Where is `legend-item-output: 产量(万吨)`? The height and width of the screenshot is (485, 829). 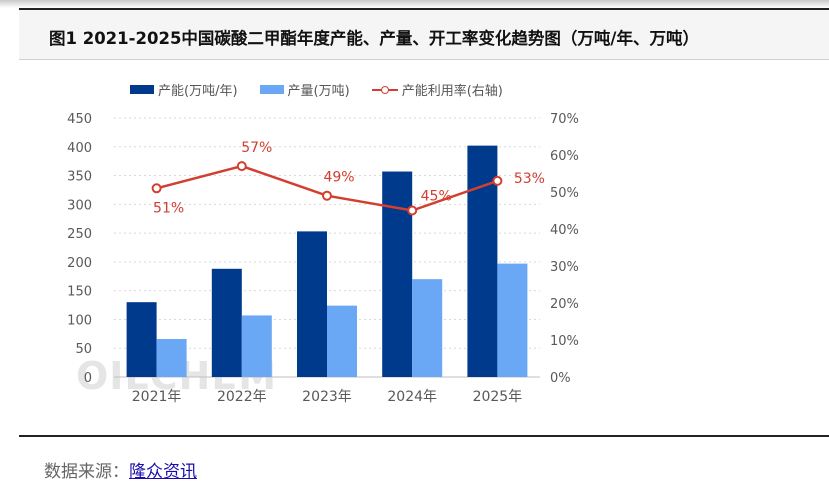 legend-item-output: 产量(万吨) is located at coordinates (304, 89).